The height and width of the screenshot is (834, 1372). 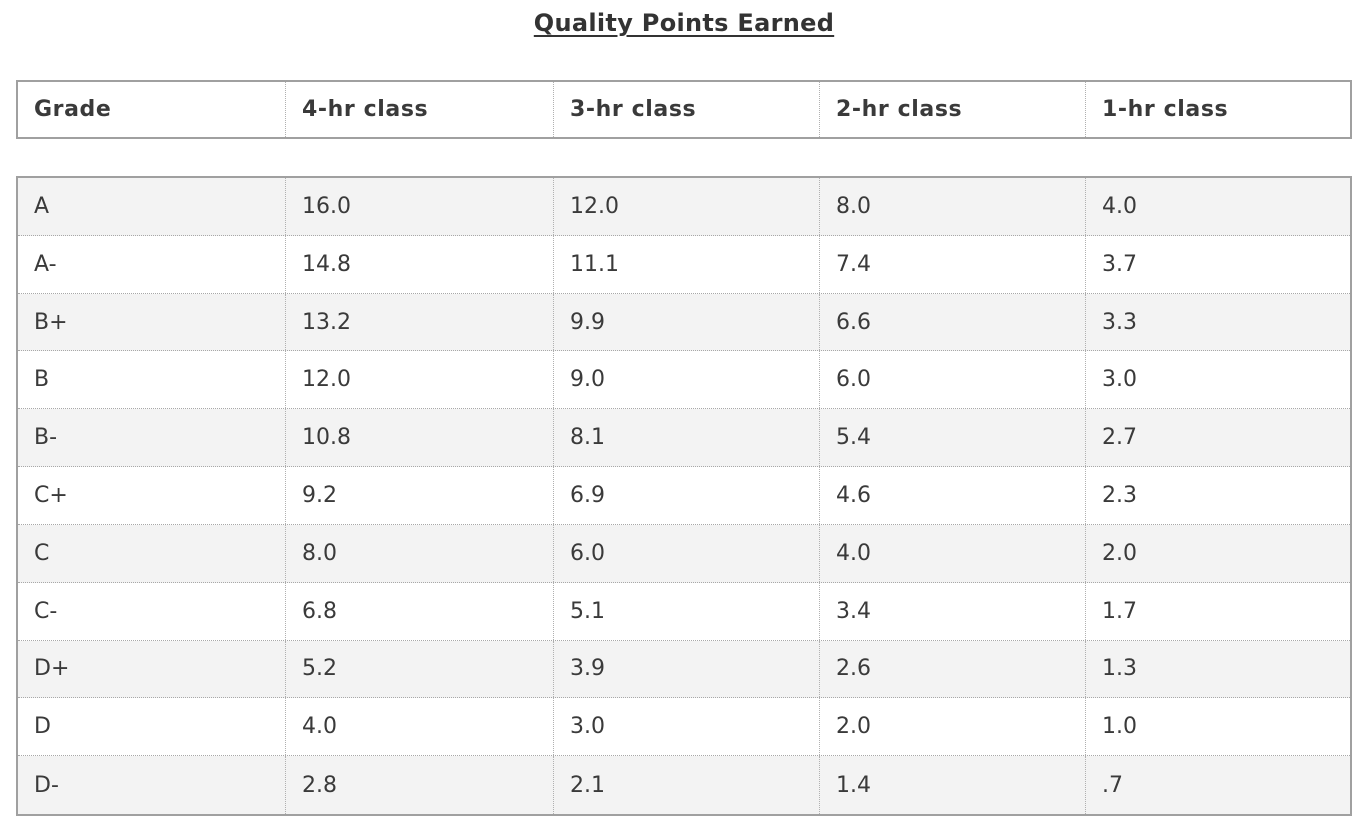 What do you see at coordinates (420, 553) in the screenshot?
I see `table-cell-4hr: 8.0` at bounding box center [420, 553].